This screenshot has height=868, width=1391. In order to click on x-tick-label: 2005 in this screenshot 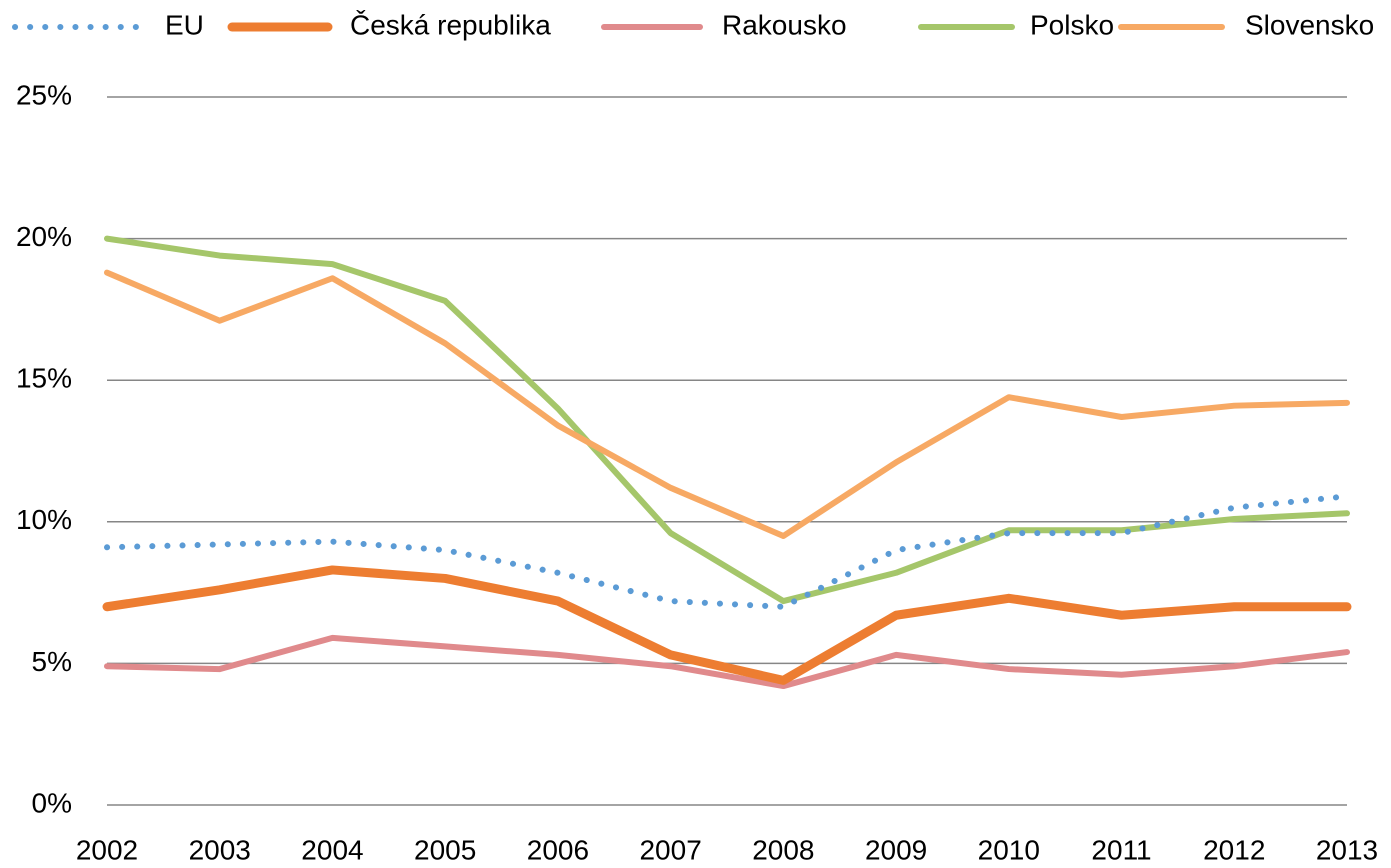, I will do `click(445, 849)`.